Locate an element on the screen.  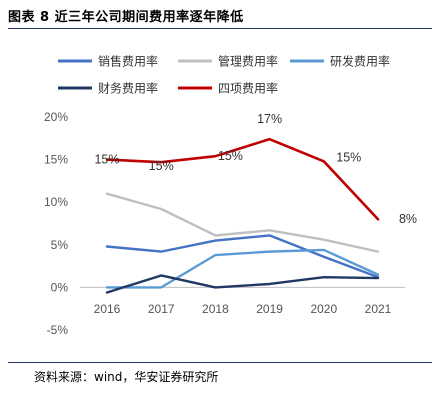
data-label-2019: 17% is located at coordinates (269, 119).